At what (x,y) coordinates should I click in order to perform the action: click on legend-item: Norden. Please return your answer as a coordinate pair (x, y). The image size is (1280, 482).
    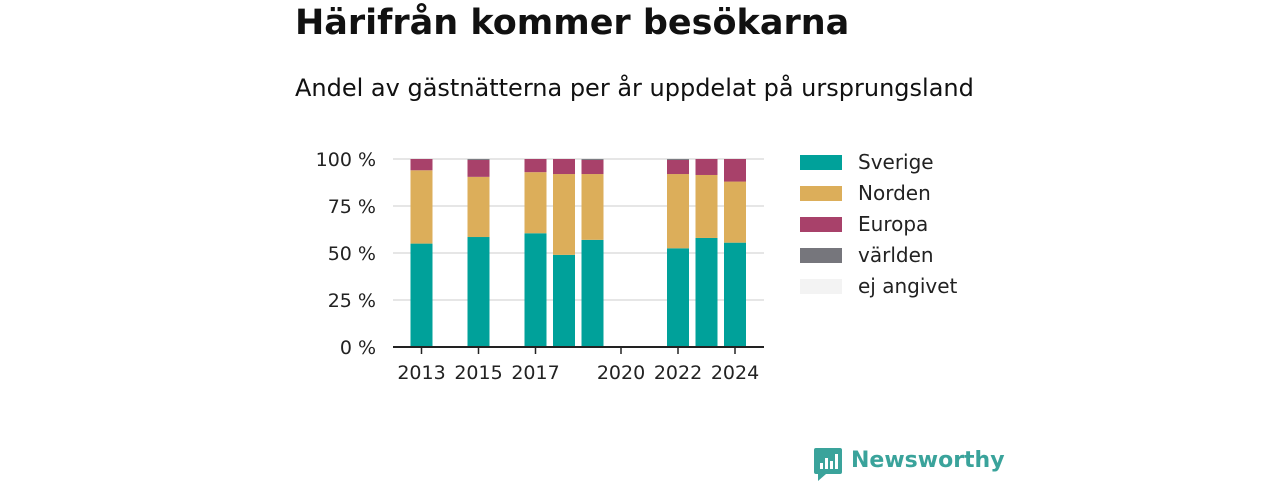
    Looking at the image, I should click on (900, 196).